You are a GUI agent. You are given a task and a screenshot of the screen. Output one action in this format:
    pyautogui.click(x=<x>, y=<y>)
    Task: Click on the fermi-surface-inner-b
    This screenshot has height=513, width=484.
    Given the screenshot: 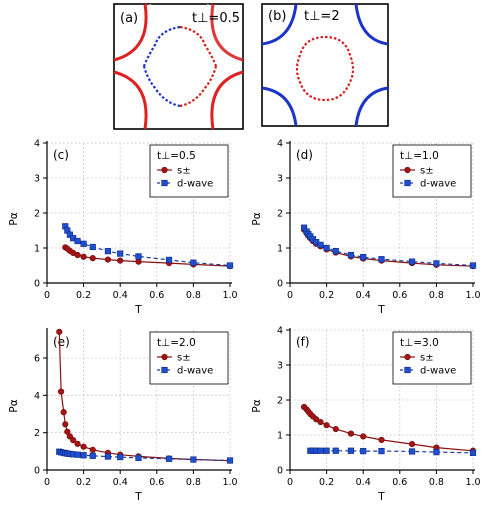 What is the action you would take?
    pyautogui.click(x=325, y=68)
    